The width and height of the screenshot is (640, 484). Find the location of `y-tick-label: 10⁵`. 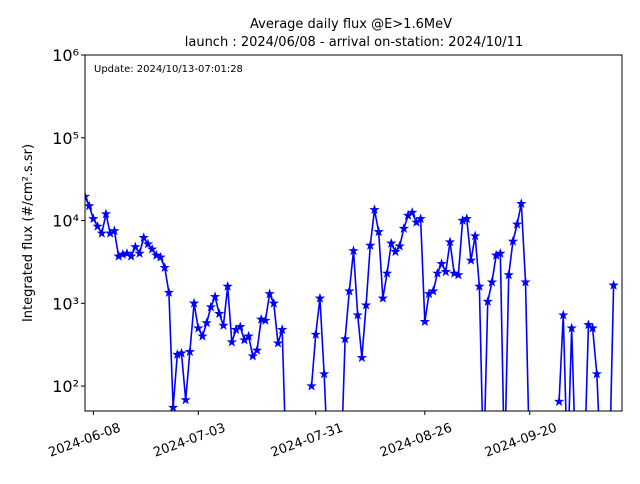

y-tick-label: 10⁵ is located at coordinates (65, 138).